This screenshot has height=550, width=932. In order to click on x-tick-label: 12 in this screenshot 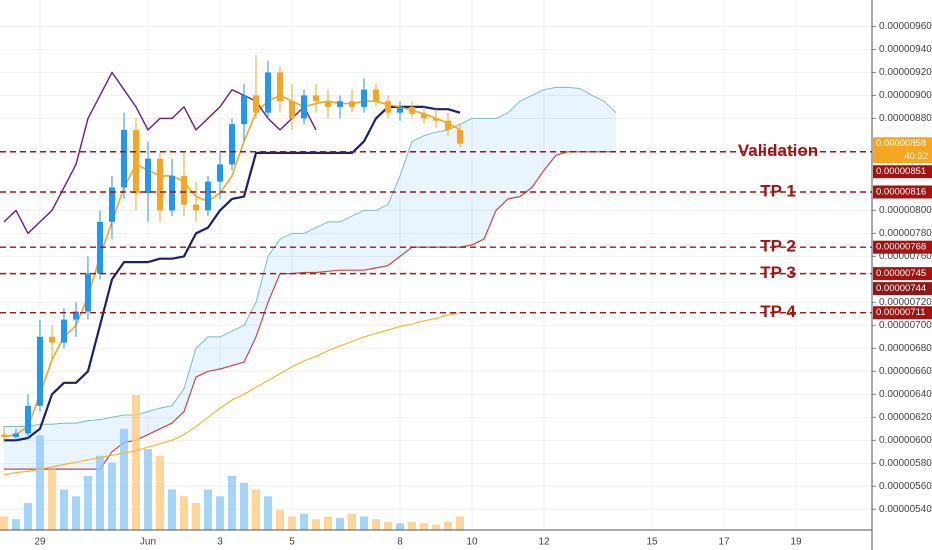, I will do `click(544, 542)`.